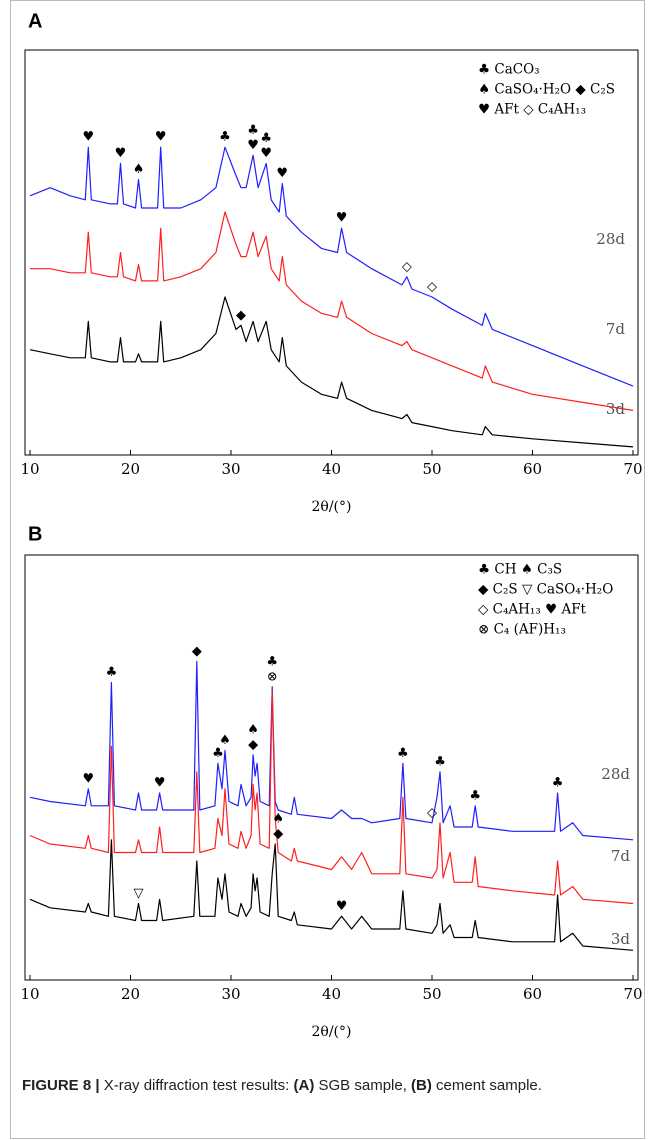 Image resolution: width=654 pixels, height=1140 pixels. Describe the element at coordinates (546, 90) in the screenshot. I see `legend-line: ♠ CaSO₄·H₂O ◆ C₂S` at that location.